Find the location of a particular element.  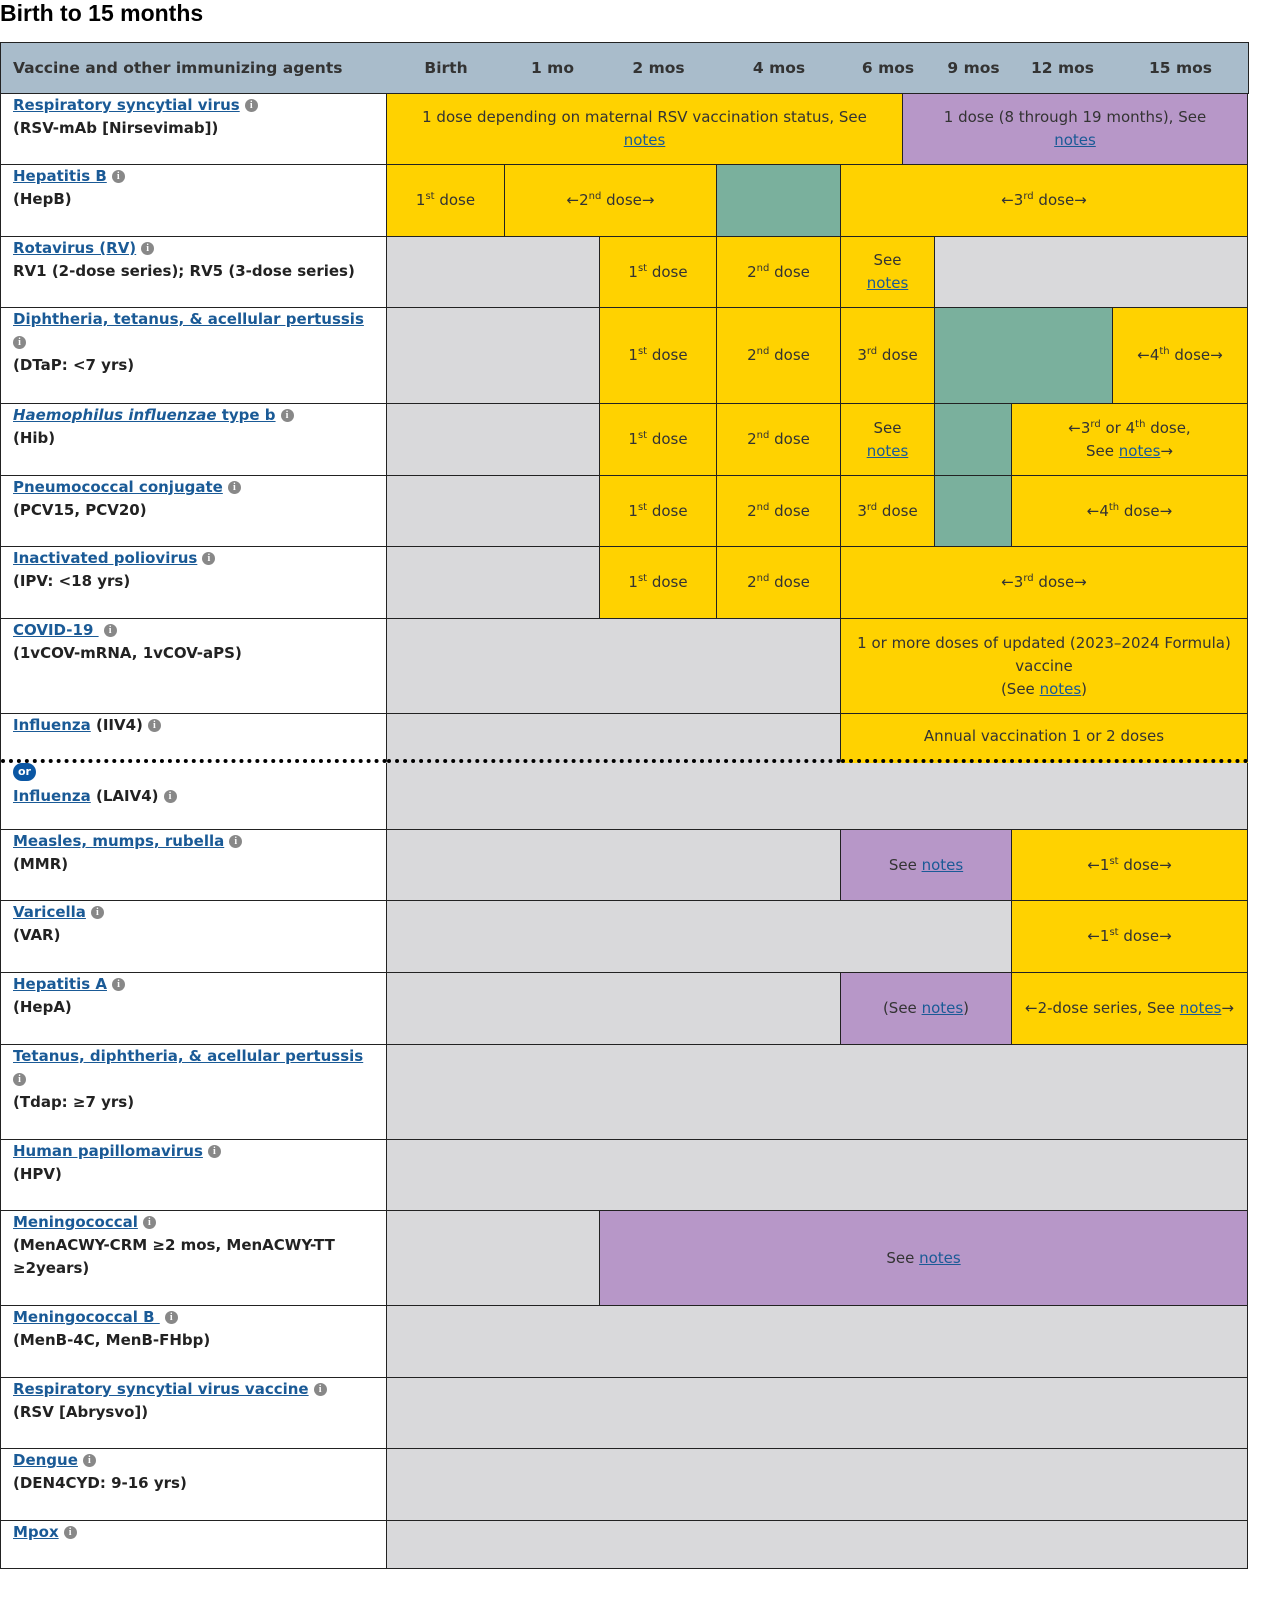

column-header-age: 15 mos is located at coordinates (1180, 68).